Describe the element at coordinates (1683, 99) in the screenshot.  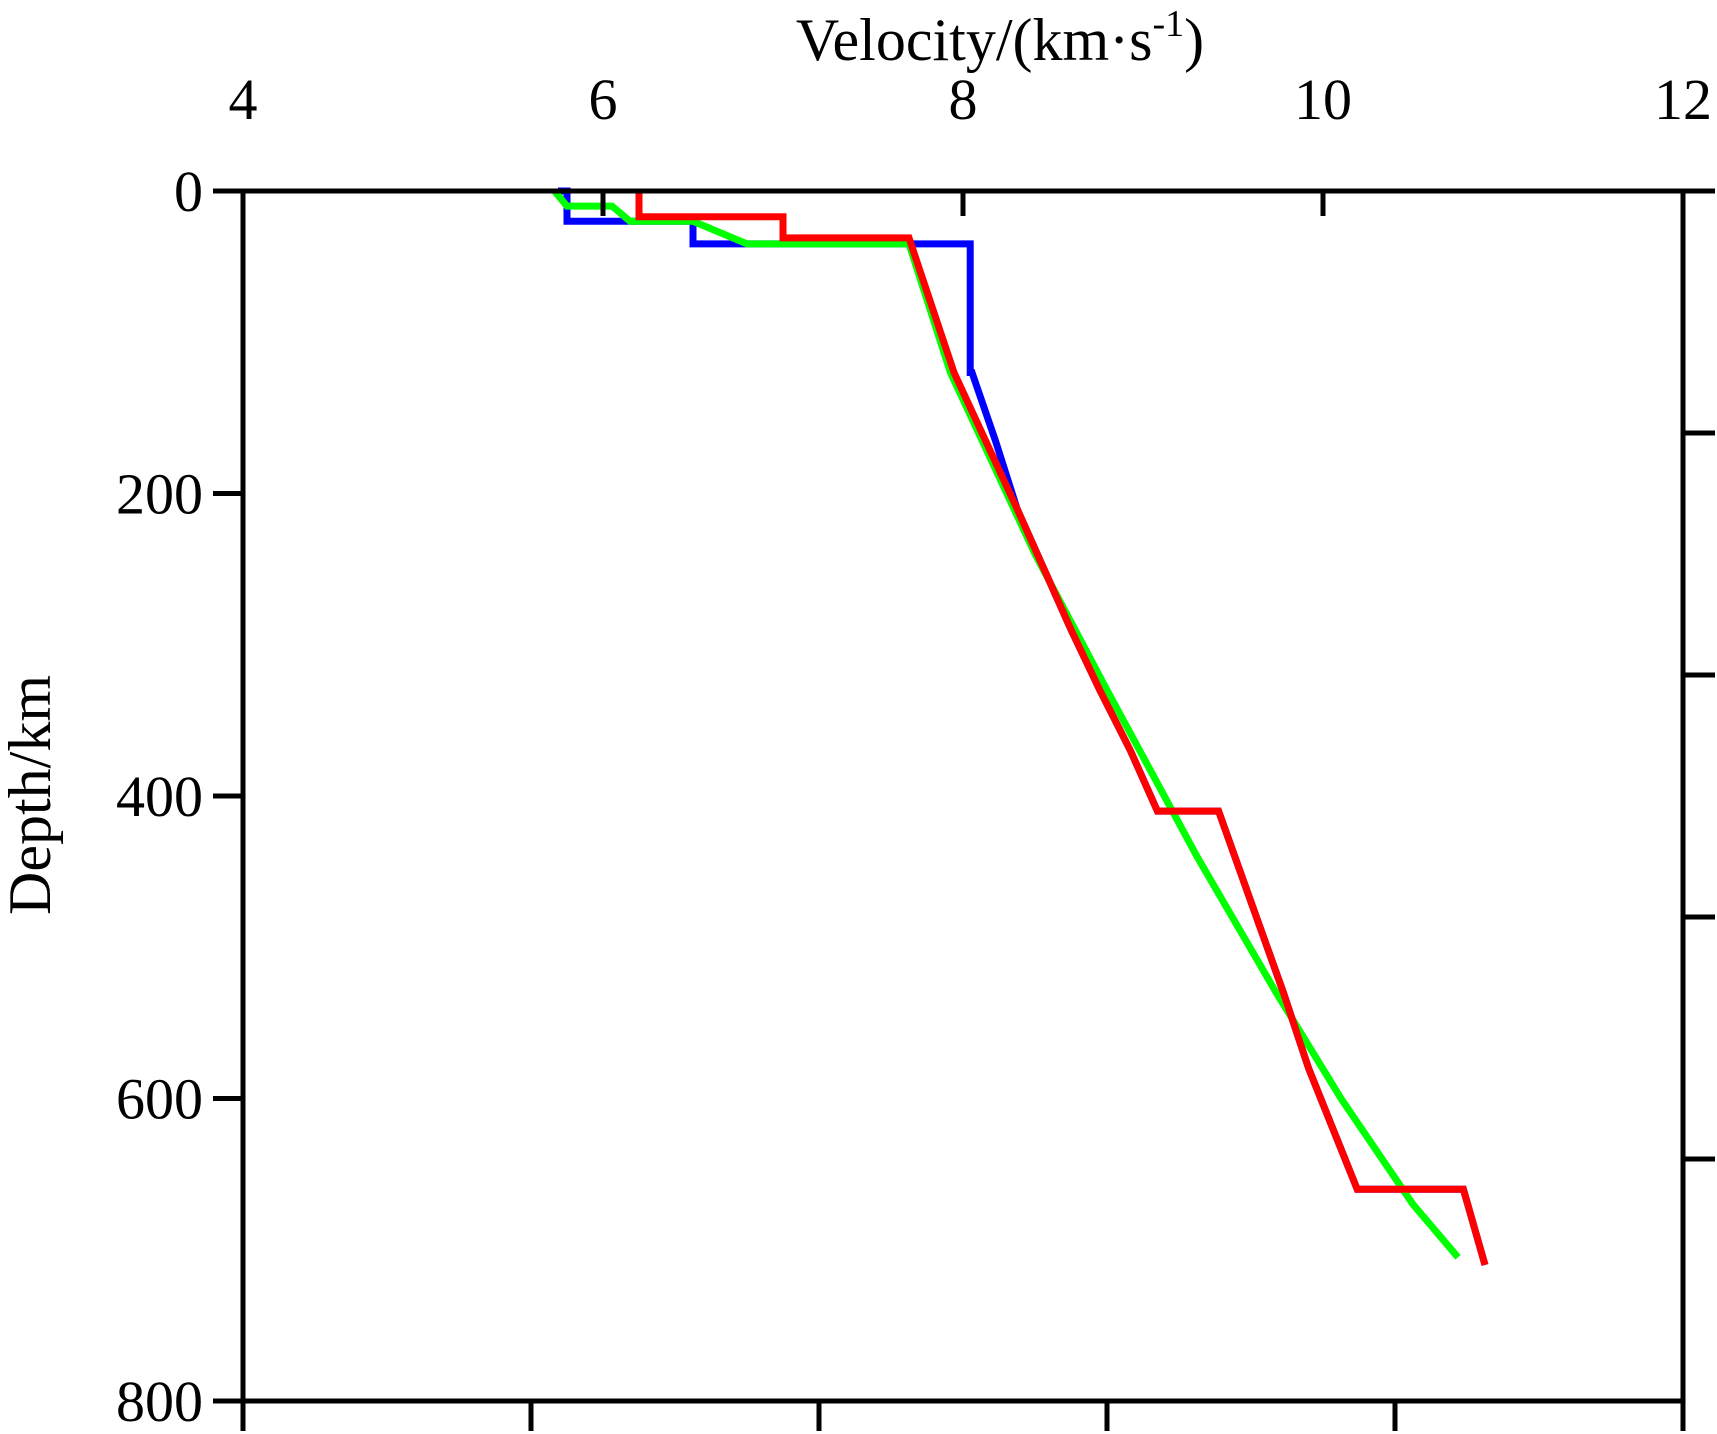
I see `x-tick-label-12: 12` at that location.